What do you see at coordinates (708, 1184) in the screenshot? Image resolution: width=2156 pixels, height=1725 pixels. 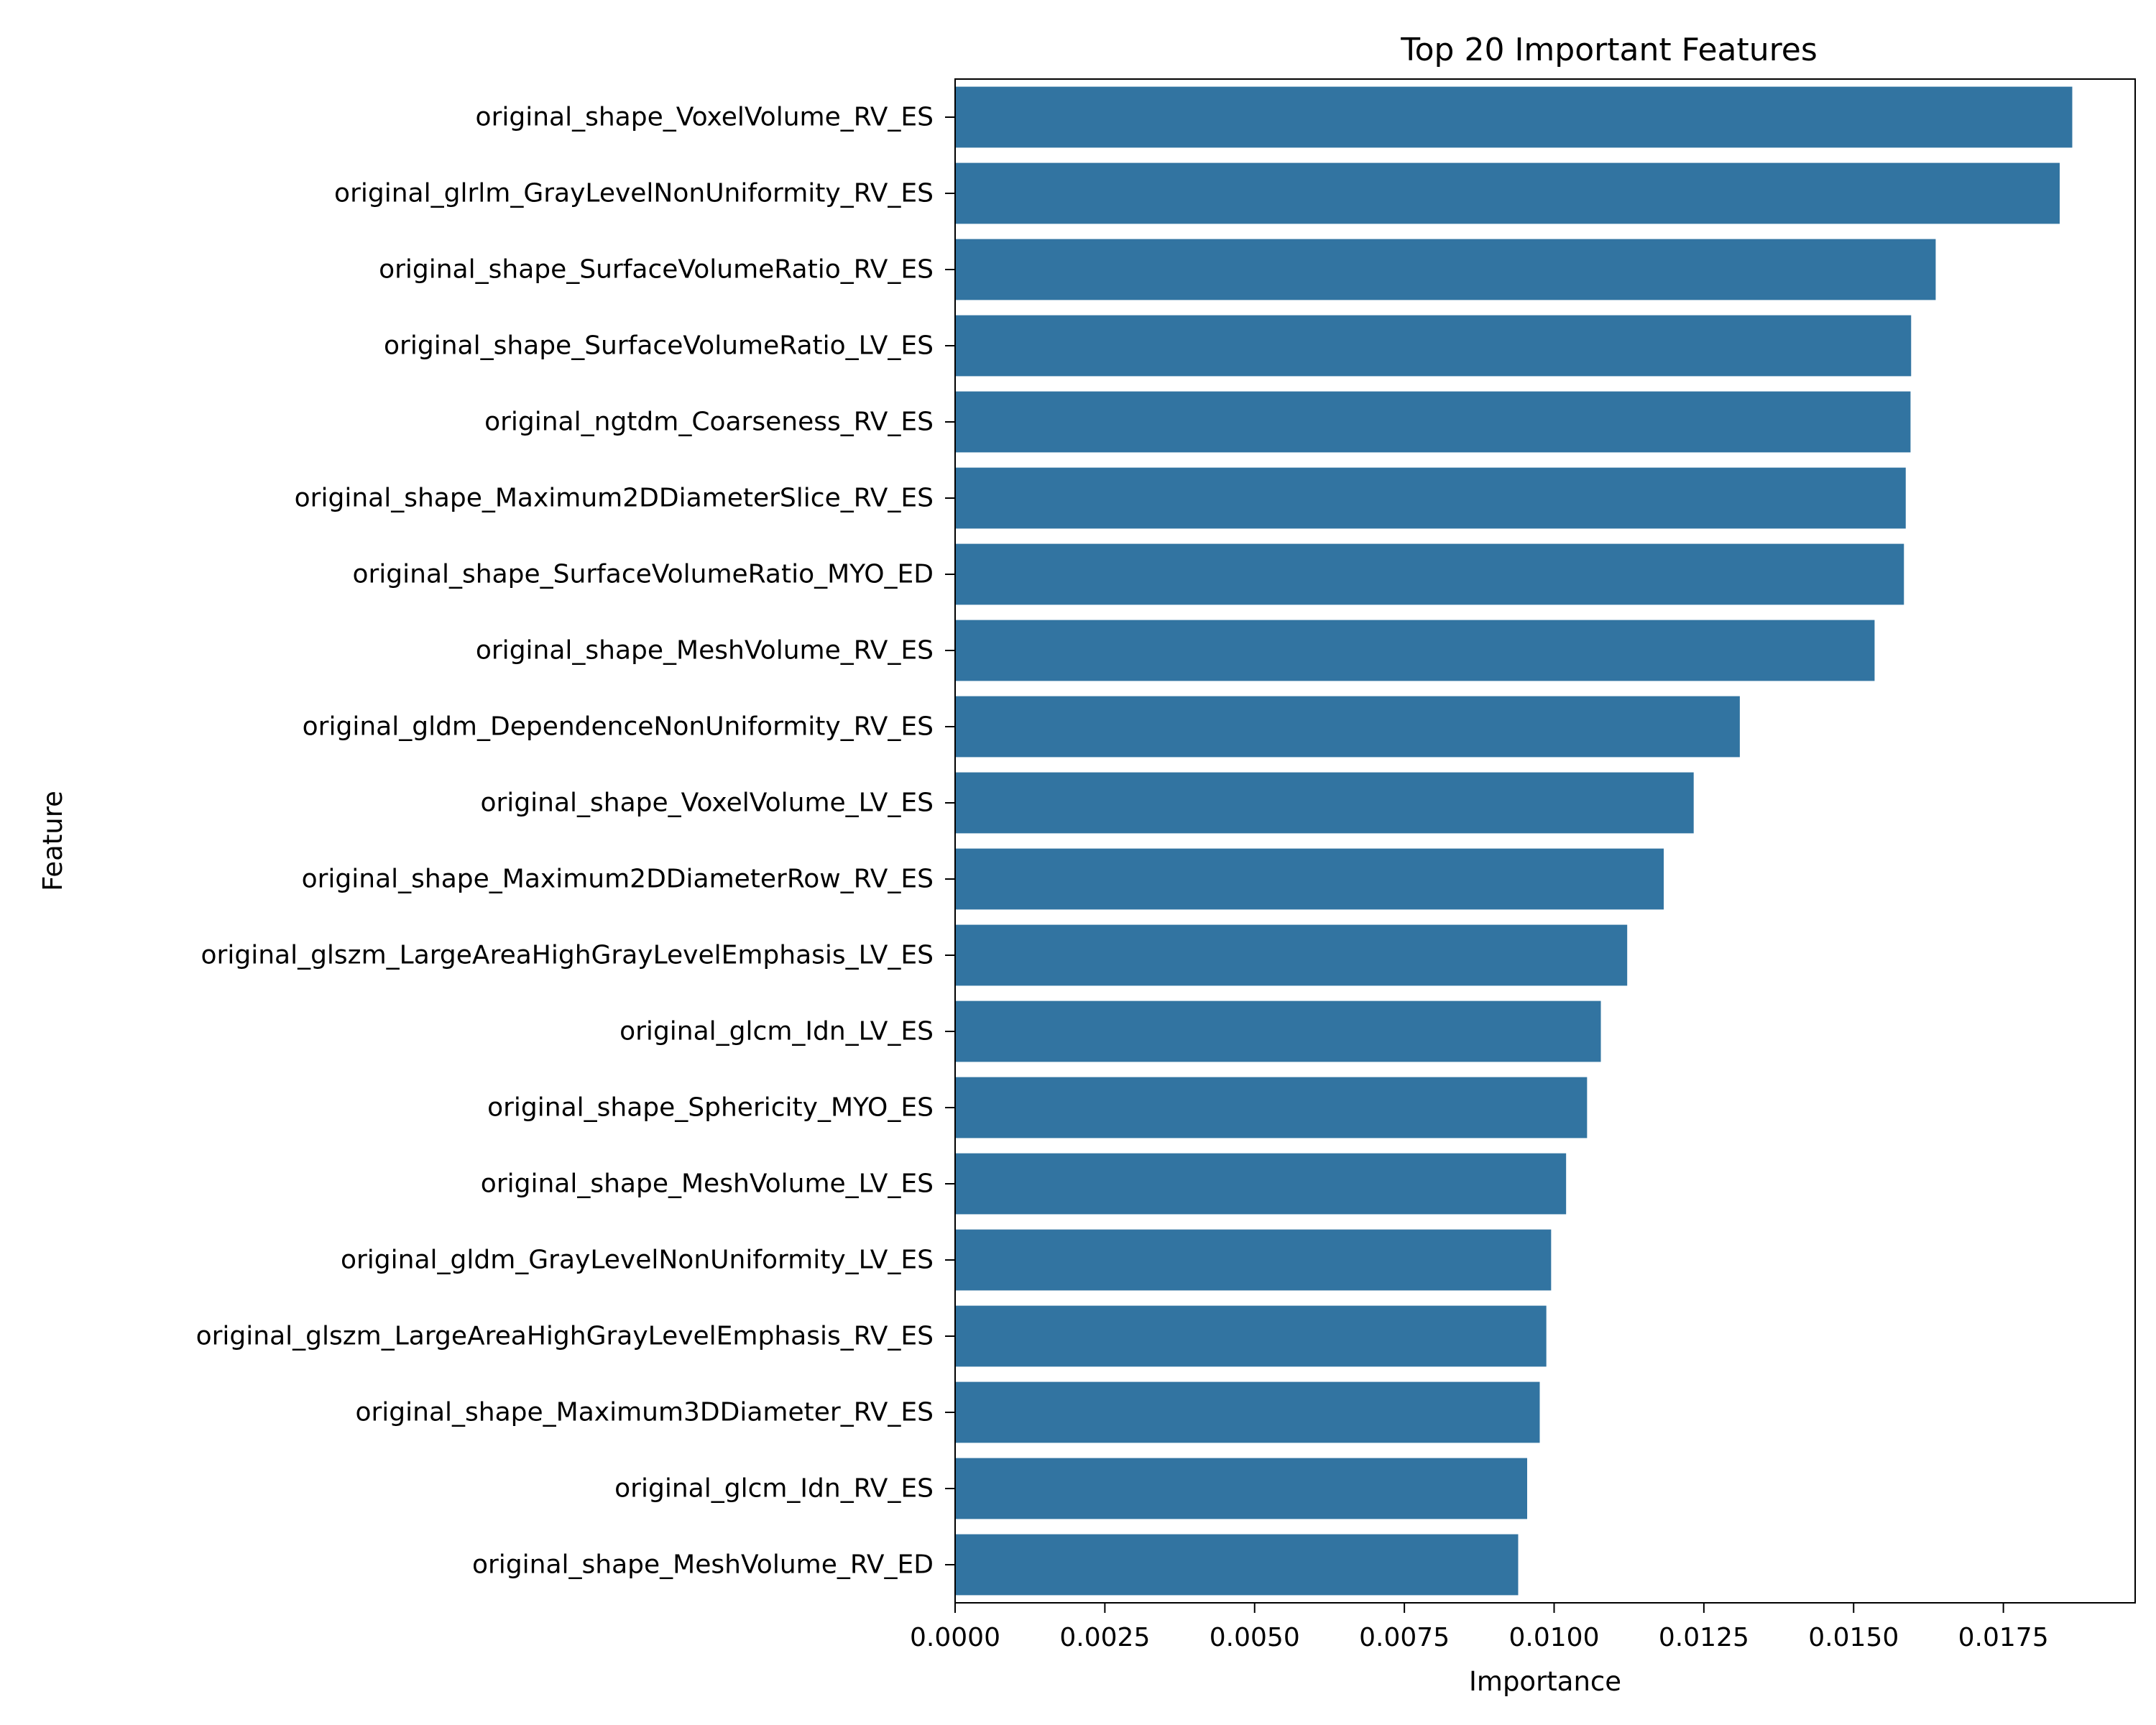 I see `y-tick-label: original_shape_MeshVolume_LV_ES` at bounding box center [708, 1184].